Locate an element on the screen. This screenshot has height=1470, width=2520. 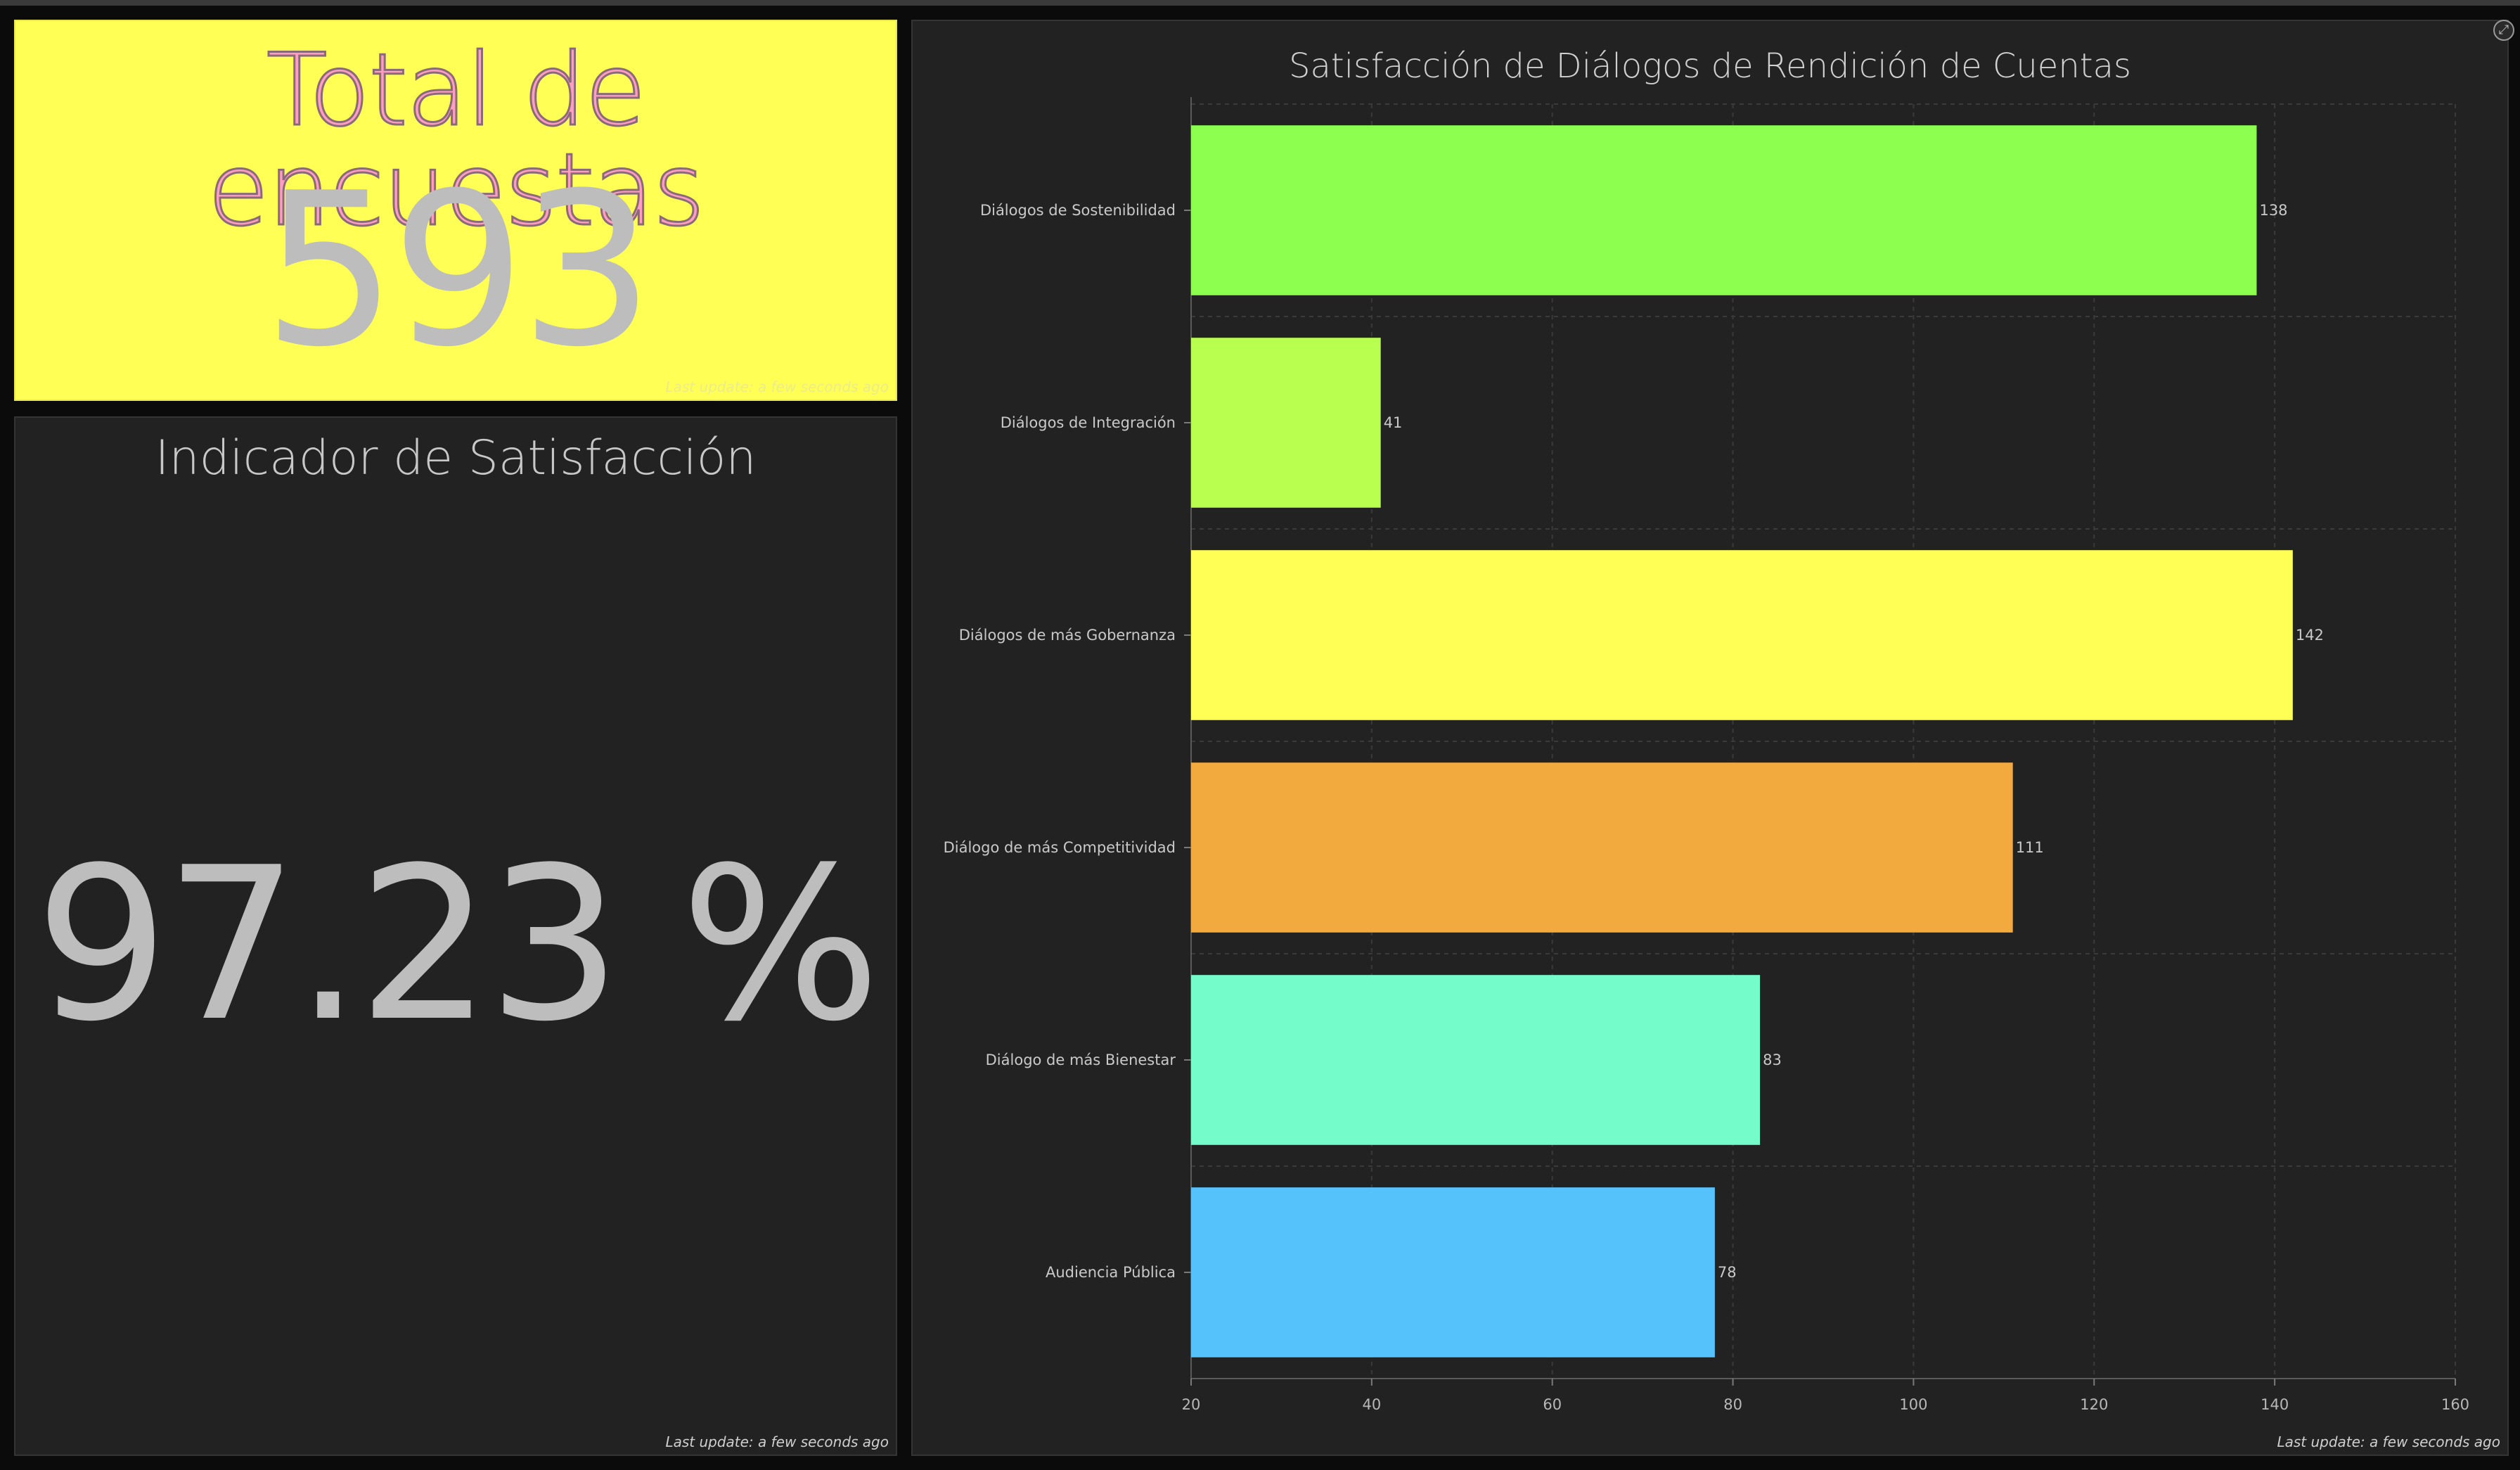
value-label: 142 is located at coordinates (2310, 635).